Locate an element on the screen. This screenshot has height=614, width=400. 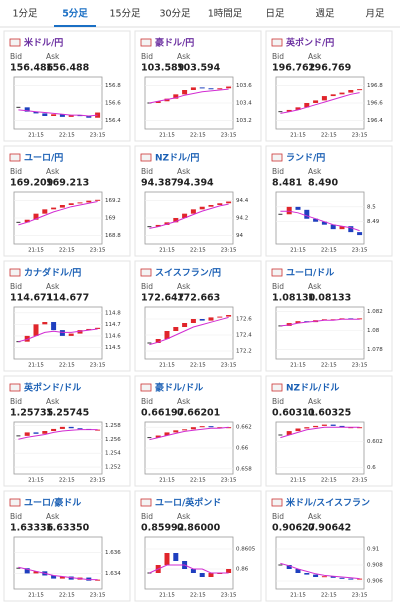
tab: 30分足 is located at coordinates (175, 14).